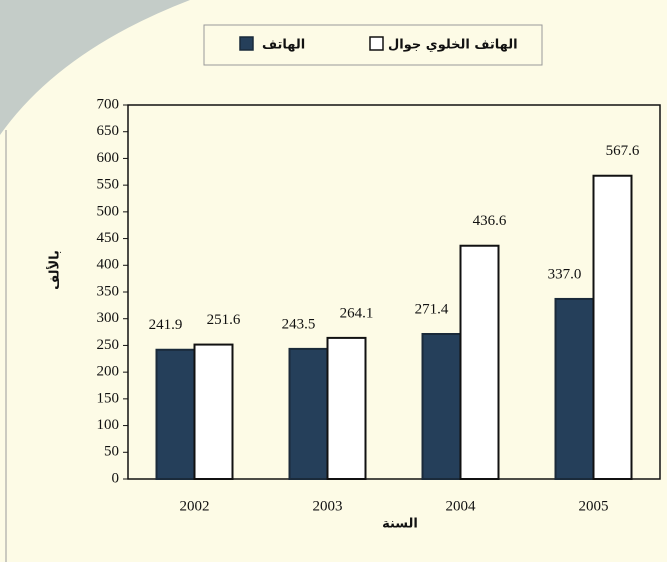  What do you see at coordinates (432, 309) in the screenshot?
I see `value-label: 271.4` at bounding box center [432, 309].